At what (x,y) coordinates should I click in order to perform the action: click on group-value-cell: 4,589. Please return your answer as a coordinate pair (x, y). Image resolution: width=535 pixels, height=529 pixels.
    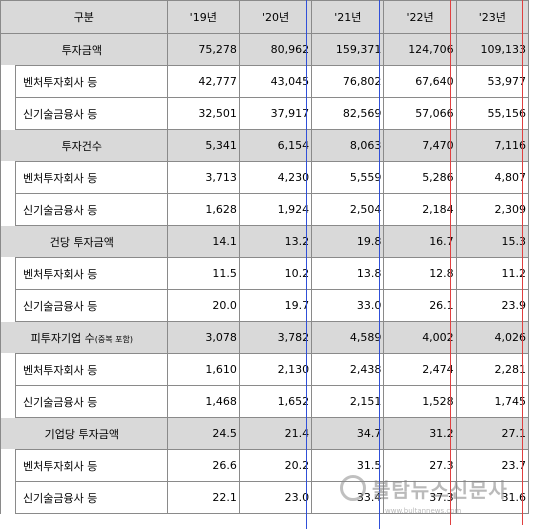
    Looking at the image, I should click on (348, 337).